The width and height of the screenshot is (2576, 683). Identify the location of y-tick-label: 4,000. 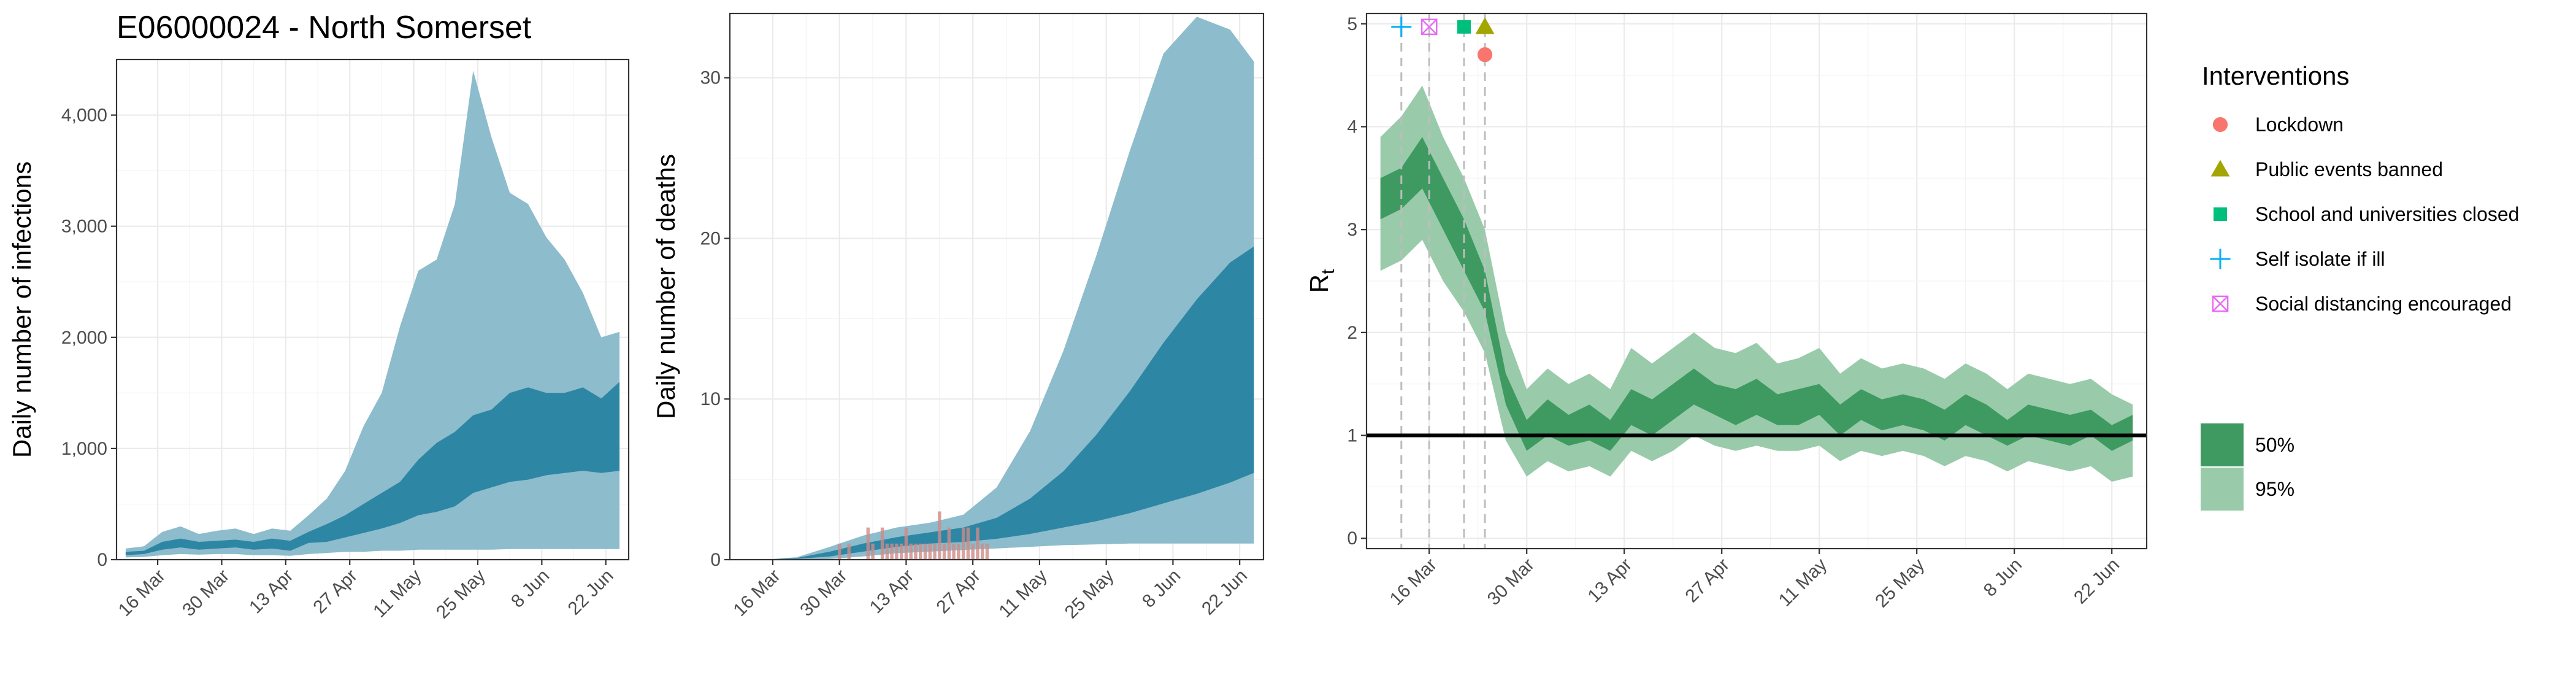
(84, 116).